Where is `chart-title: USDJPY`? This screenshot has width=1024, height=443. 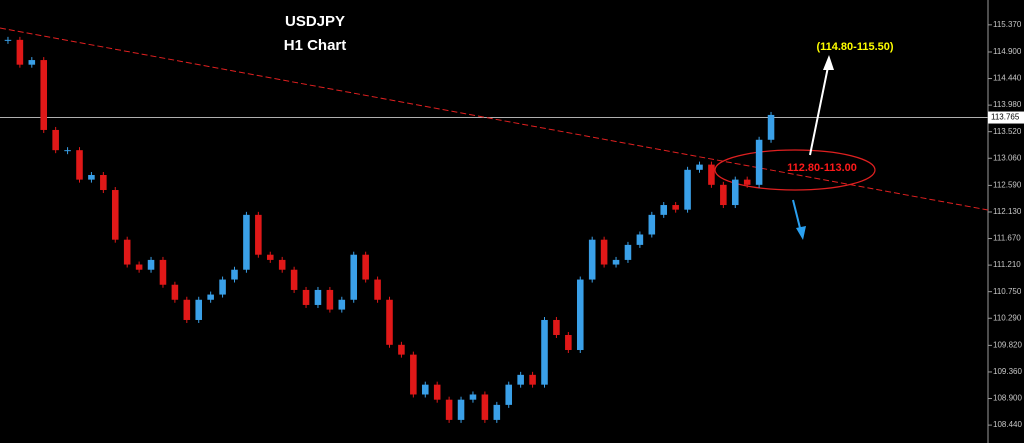
chart-title: USDJPY is located at coordinates (315, 21).